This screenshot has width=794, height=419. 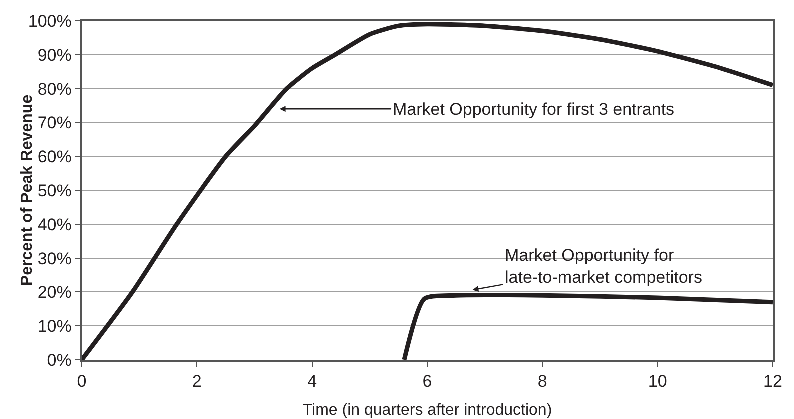 What do you see at coordinates (55, 326) in the screenshot?
I see `y-tick-label: 10%` at bounding box center [55, 326].